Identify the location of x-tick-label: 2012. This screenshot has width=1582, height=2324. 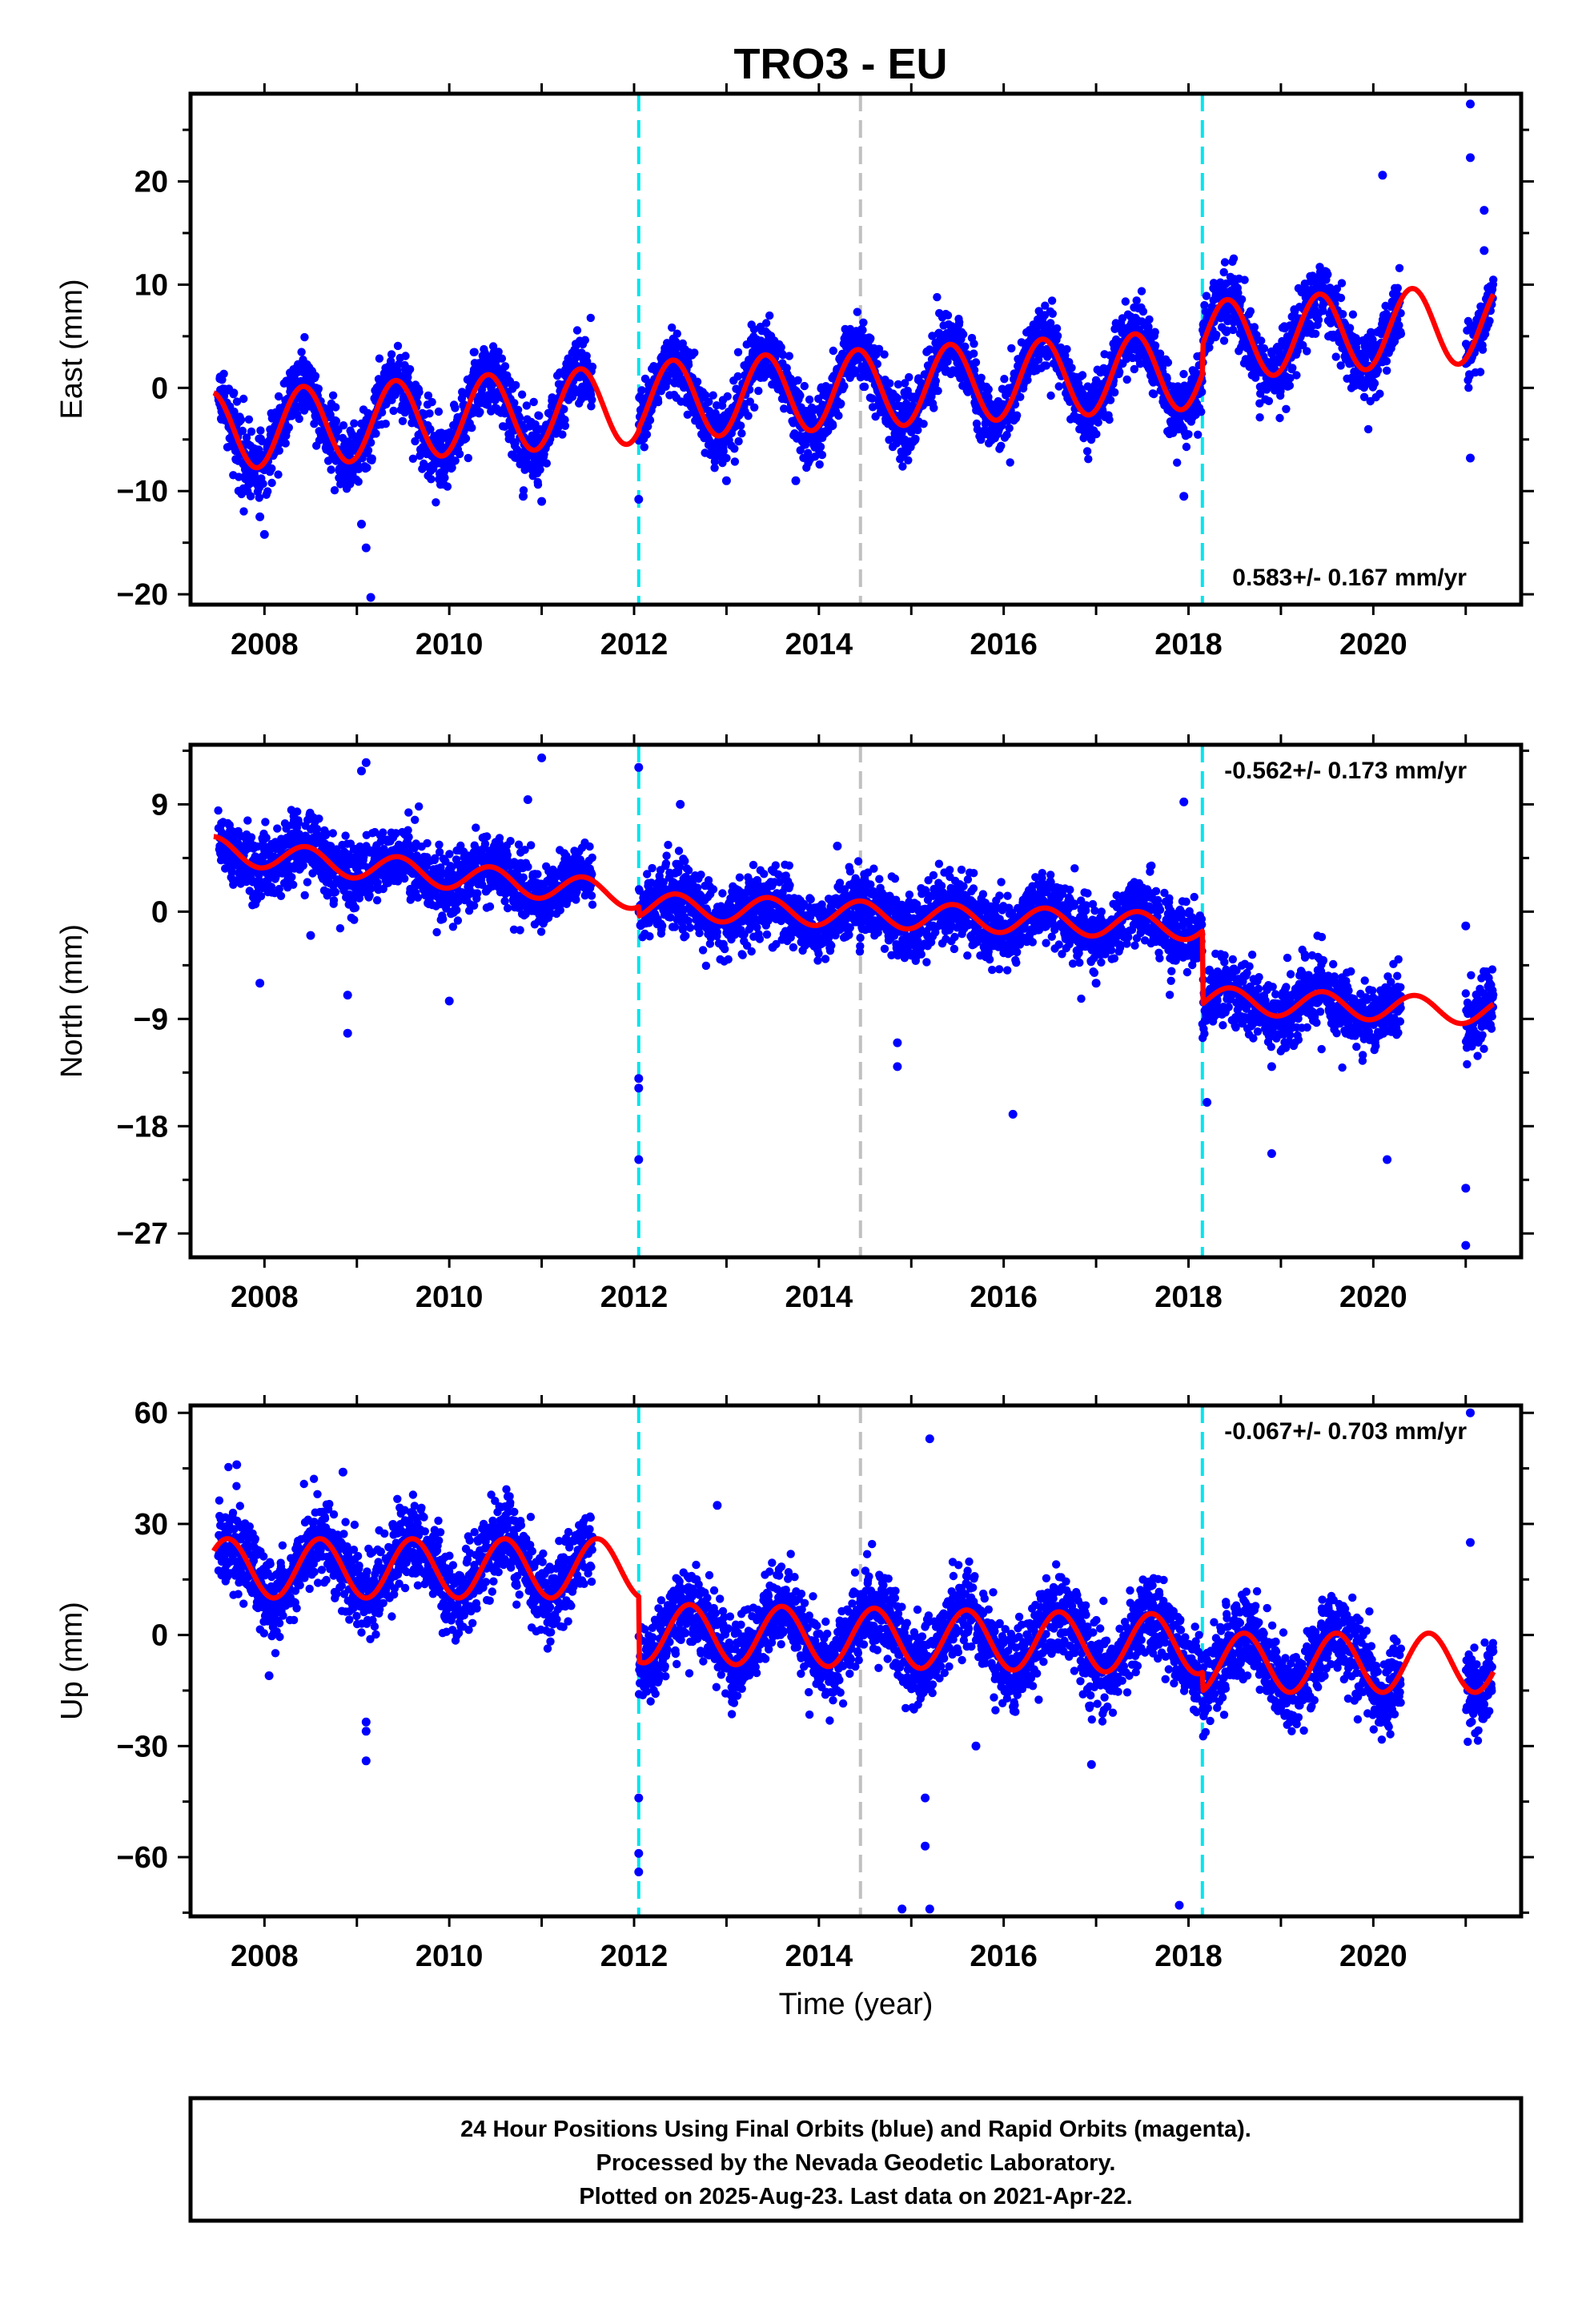
(634, 644).